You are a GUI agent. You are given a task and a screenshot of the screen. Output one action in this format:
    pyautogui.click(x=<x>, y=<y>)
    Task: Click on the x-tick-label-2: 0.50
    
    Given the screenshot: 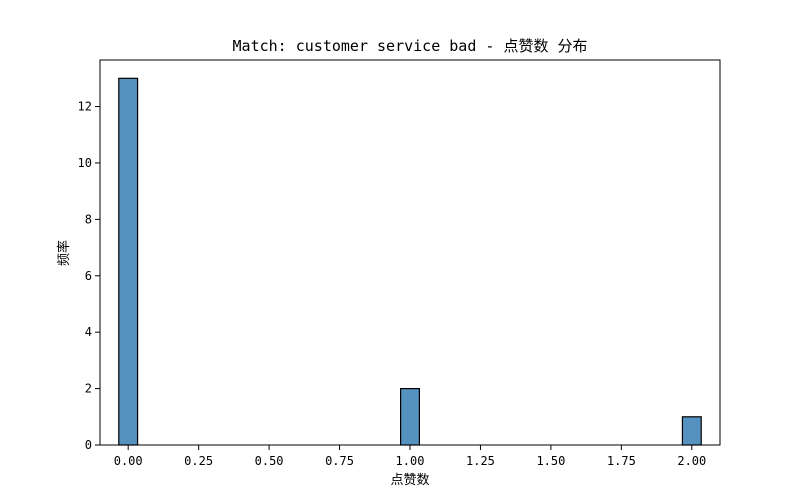 What is the action you would take?
    pyautogui.click(x=269, y=461)
    